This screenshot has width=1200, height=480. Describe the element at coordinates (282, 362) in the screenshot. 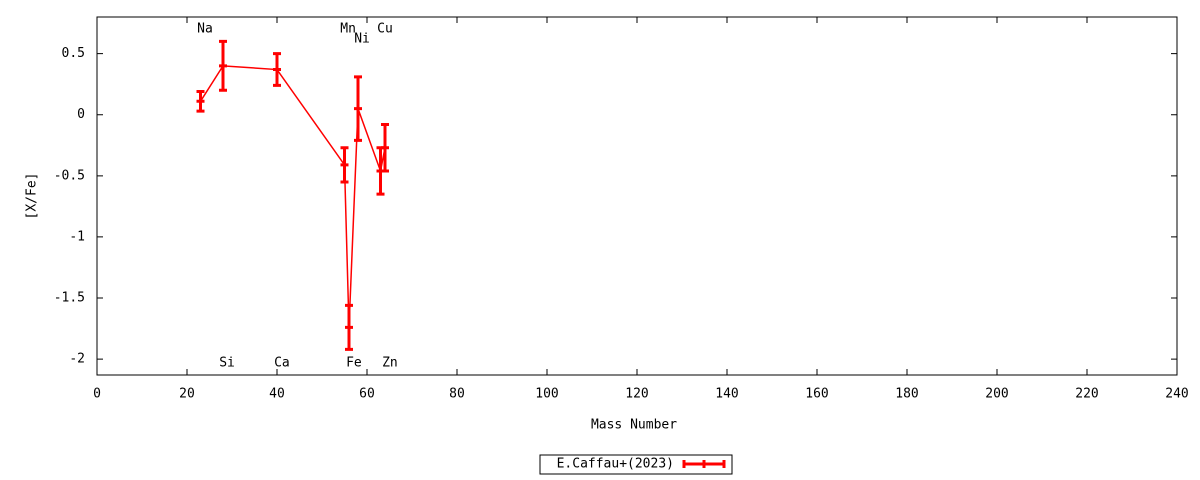

I see `annotation: Ca` at that location.